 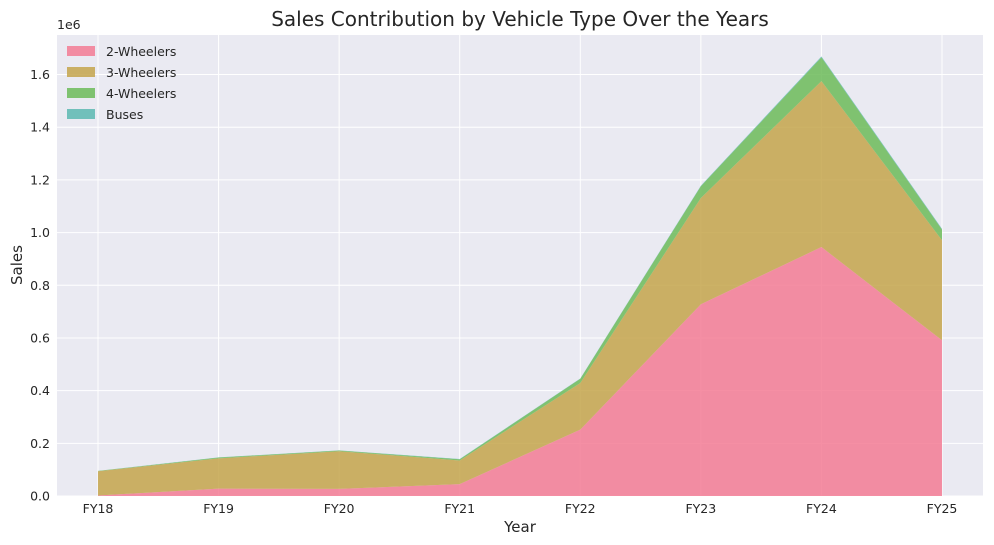 I want to click on legend-label: Buses, so click(x=124, y=114).